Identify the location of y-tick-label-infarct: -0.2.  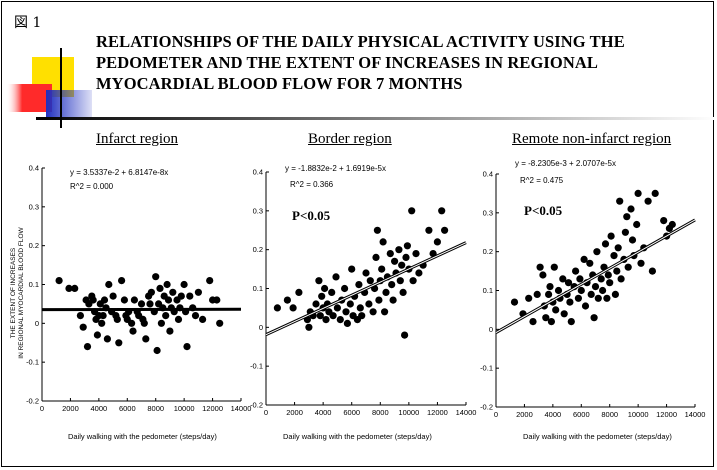
(32, 401).